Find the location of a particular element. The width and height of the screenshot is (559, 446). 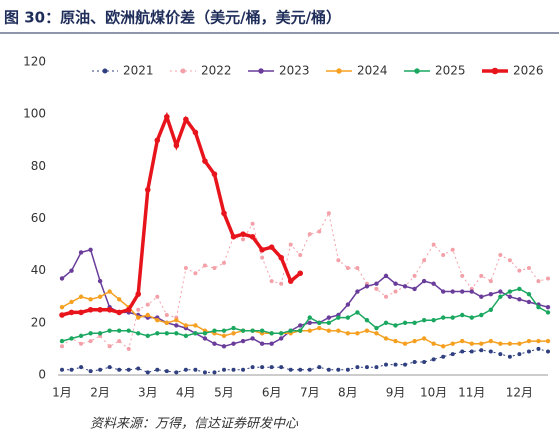

legend-label: 2026 is located at coordinates (528, 71).